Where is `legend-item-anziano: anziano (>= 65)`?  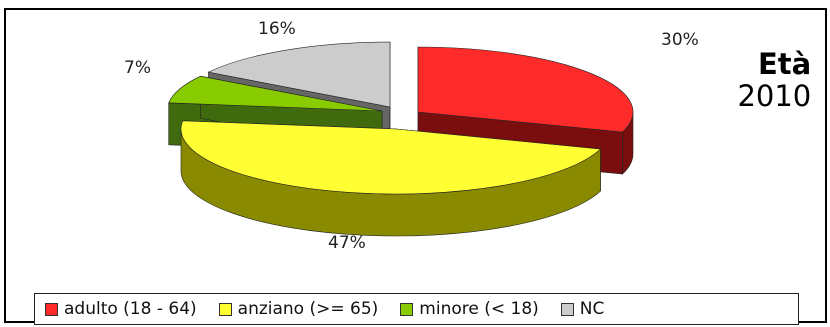
legend-item-anziano: anziano (>= 65) is located at coordinates (298, 309).